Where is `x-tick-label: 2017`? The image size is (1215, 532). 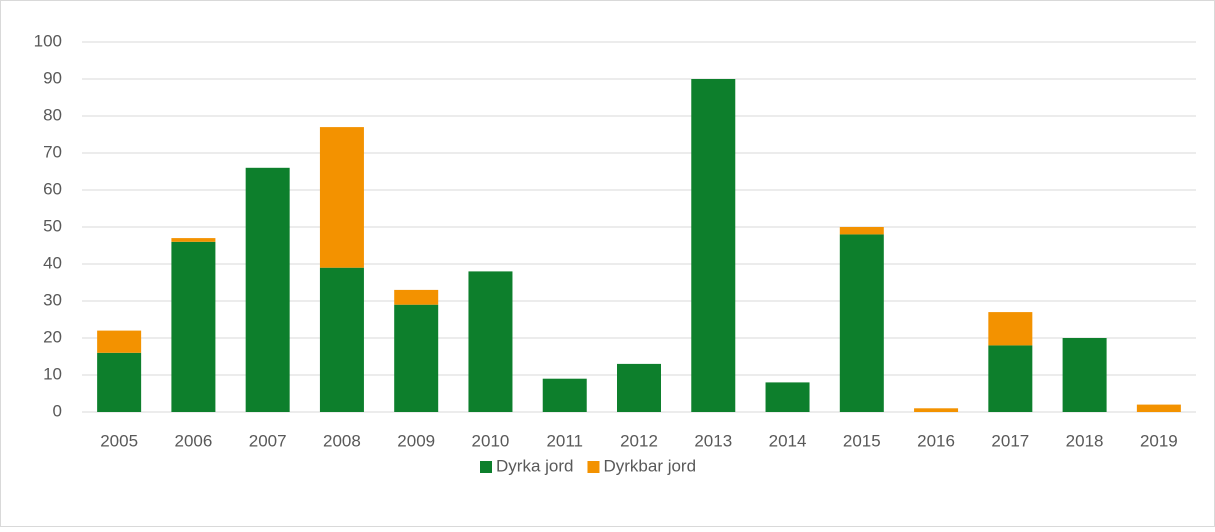
x-tick-label: 2017 is located at coordinates (1010, 440).